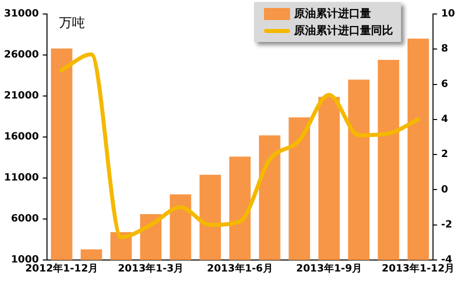 This screenshot has height=282, width=463. Describe the element at coordinates (444, 49) in the screenshot. I see `y2-tick-label: 8` at that location.